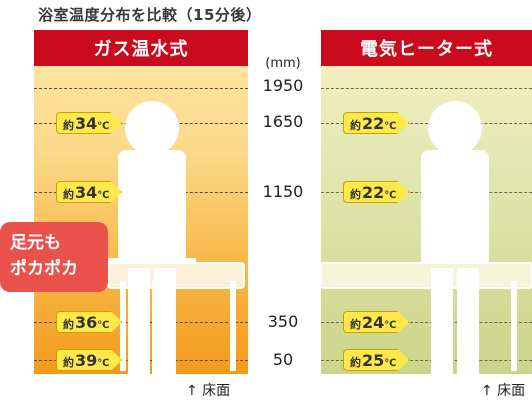  Describe the element at coordinates (283, 191) in the screenshot. I see `scale-label-1150: 1150` at that location.